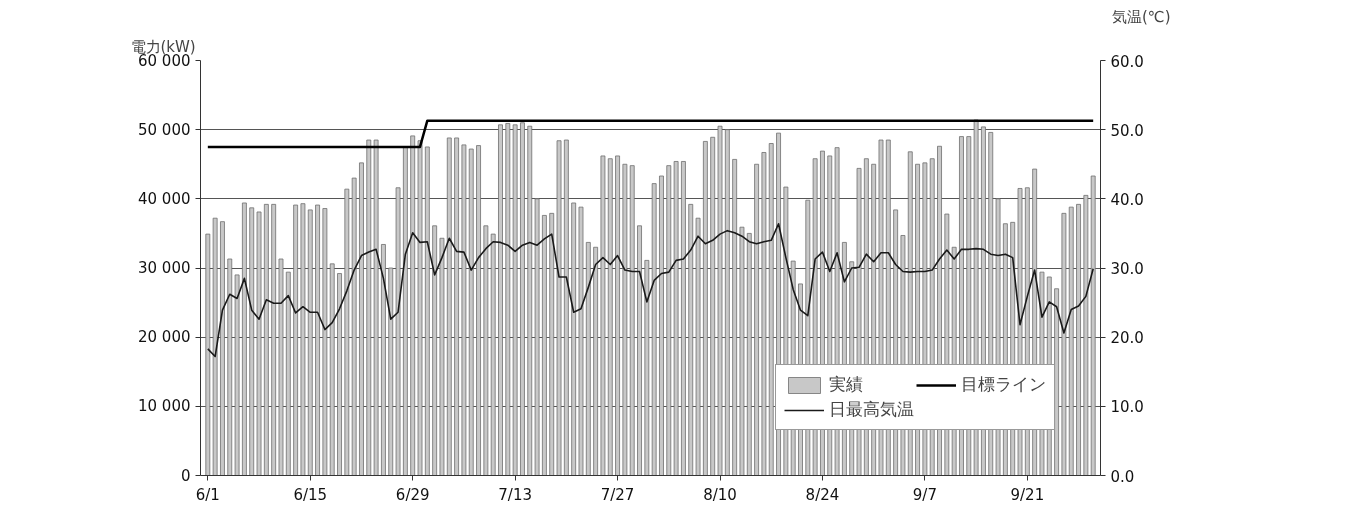 The image size is (1357, 524). I want to click on x-tick-label: 8/24, so click(822, 494).